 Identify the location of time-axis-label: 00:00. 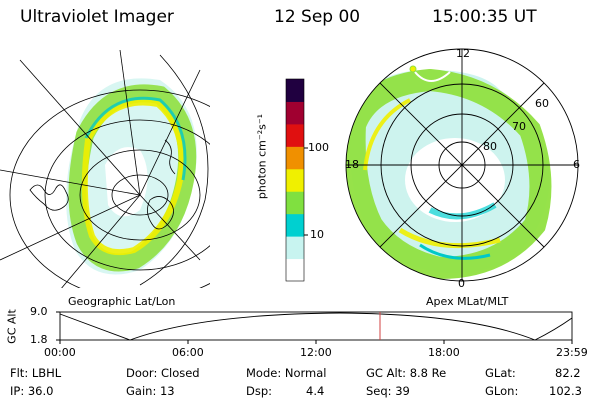
(60, 352).